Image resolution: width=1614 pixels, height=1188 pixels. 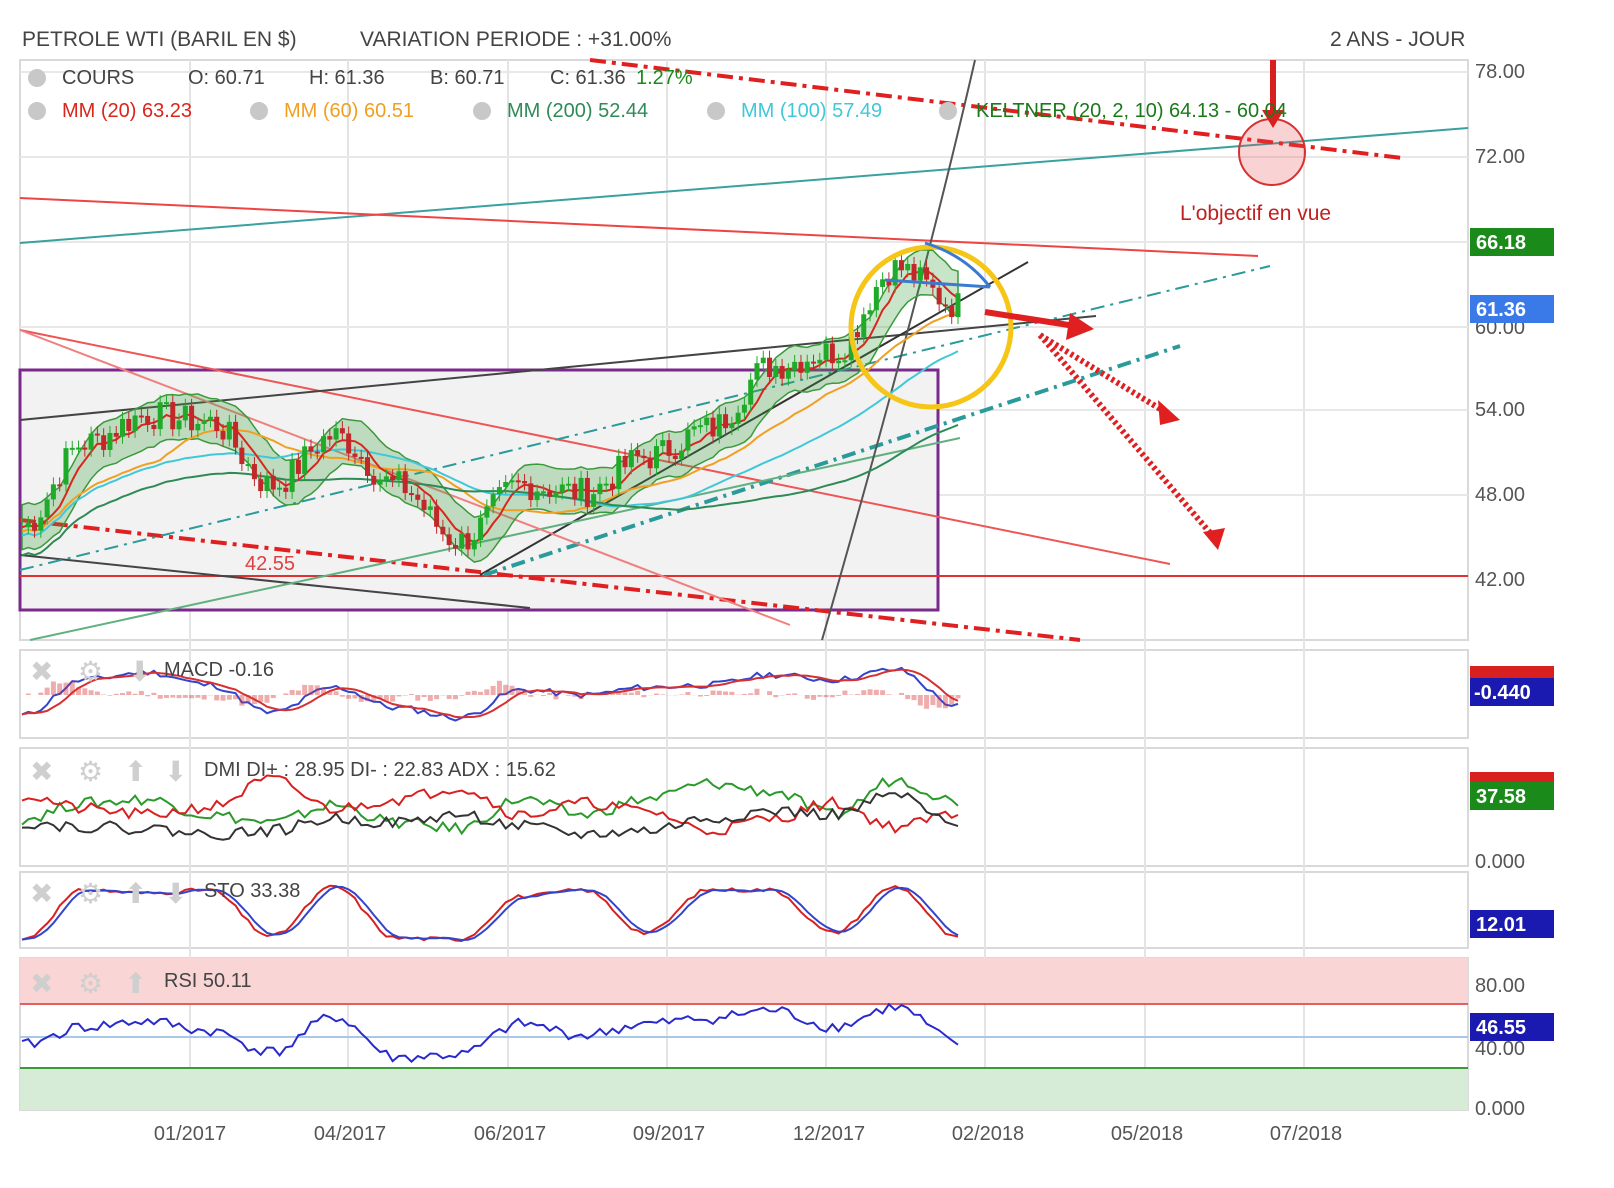 What do you see at coordinates (1306, 1134) in the screenshot?
I see `x-tick-7: 07/2018` at bounding box center [1306, 1134].